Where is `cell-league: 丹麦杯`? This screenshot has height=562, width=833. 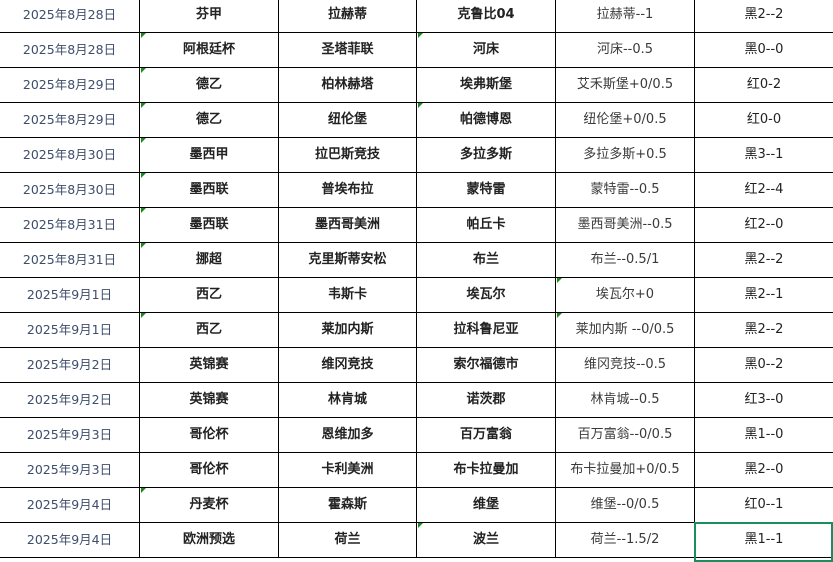
cell-league: 丹麦杯 is located at coordinates (209, 505).